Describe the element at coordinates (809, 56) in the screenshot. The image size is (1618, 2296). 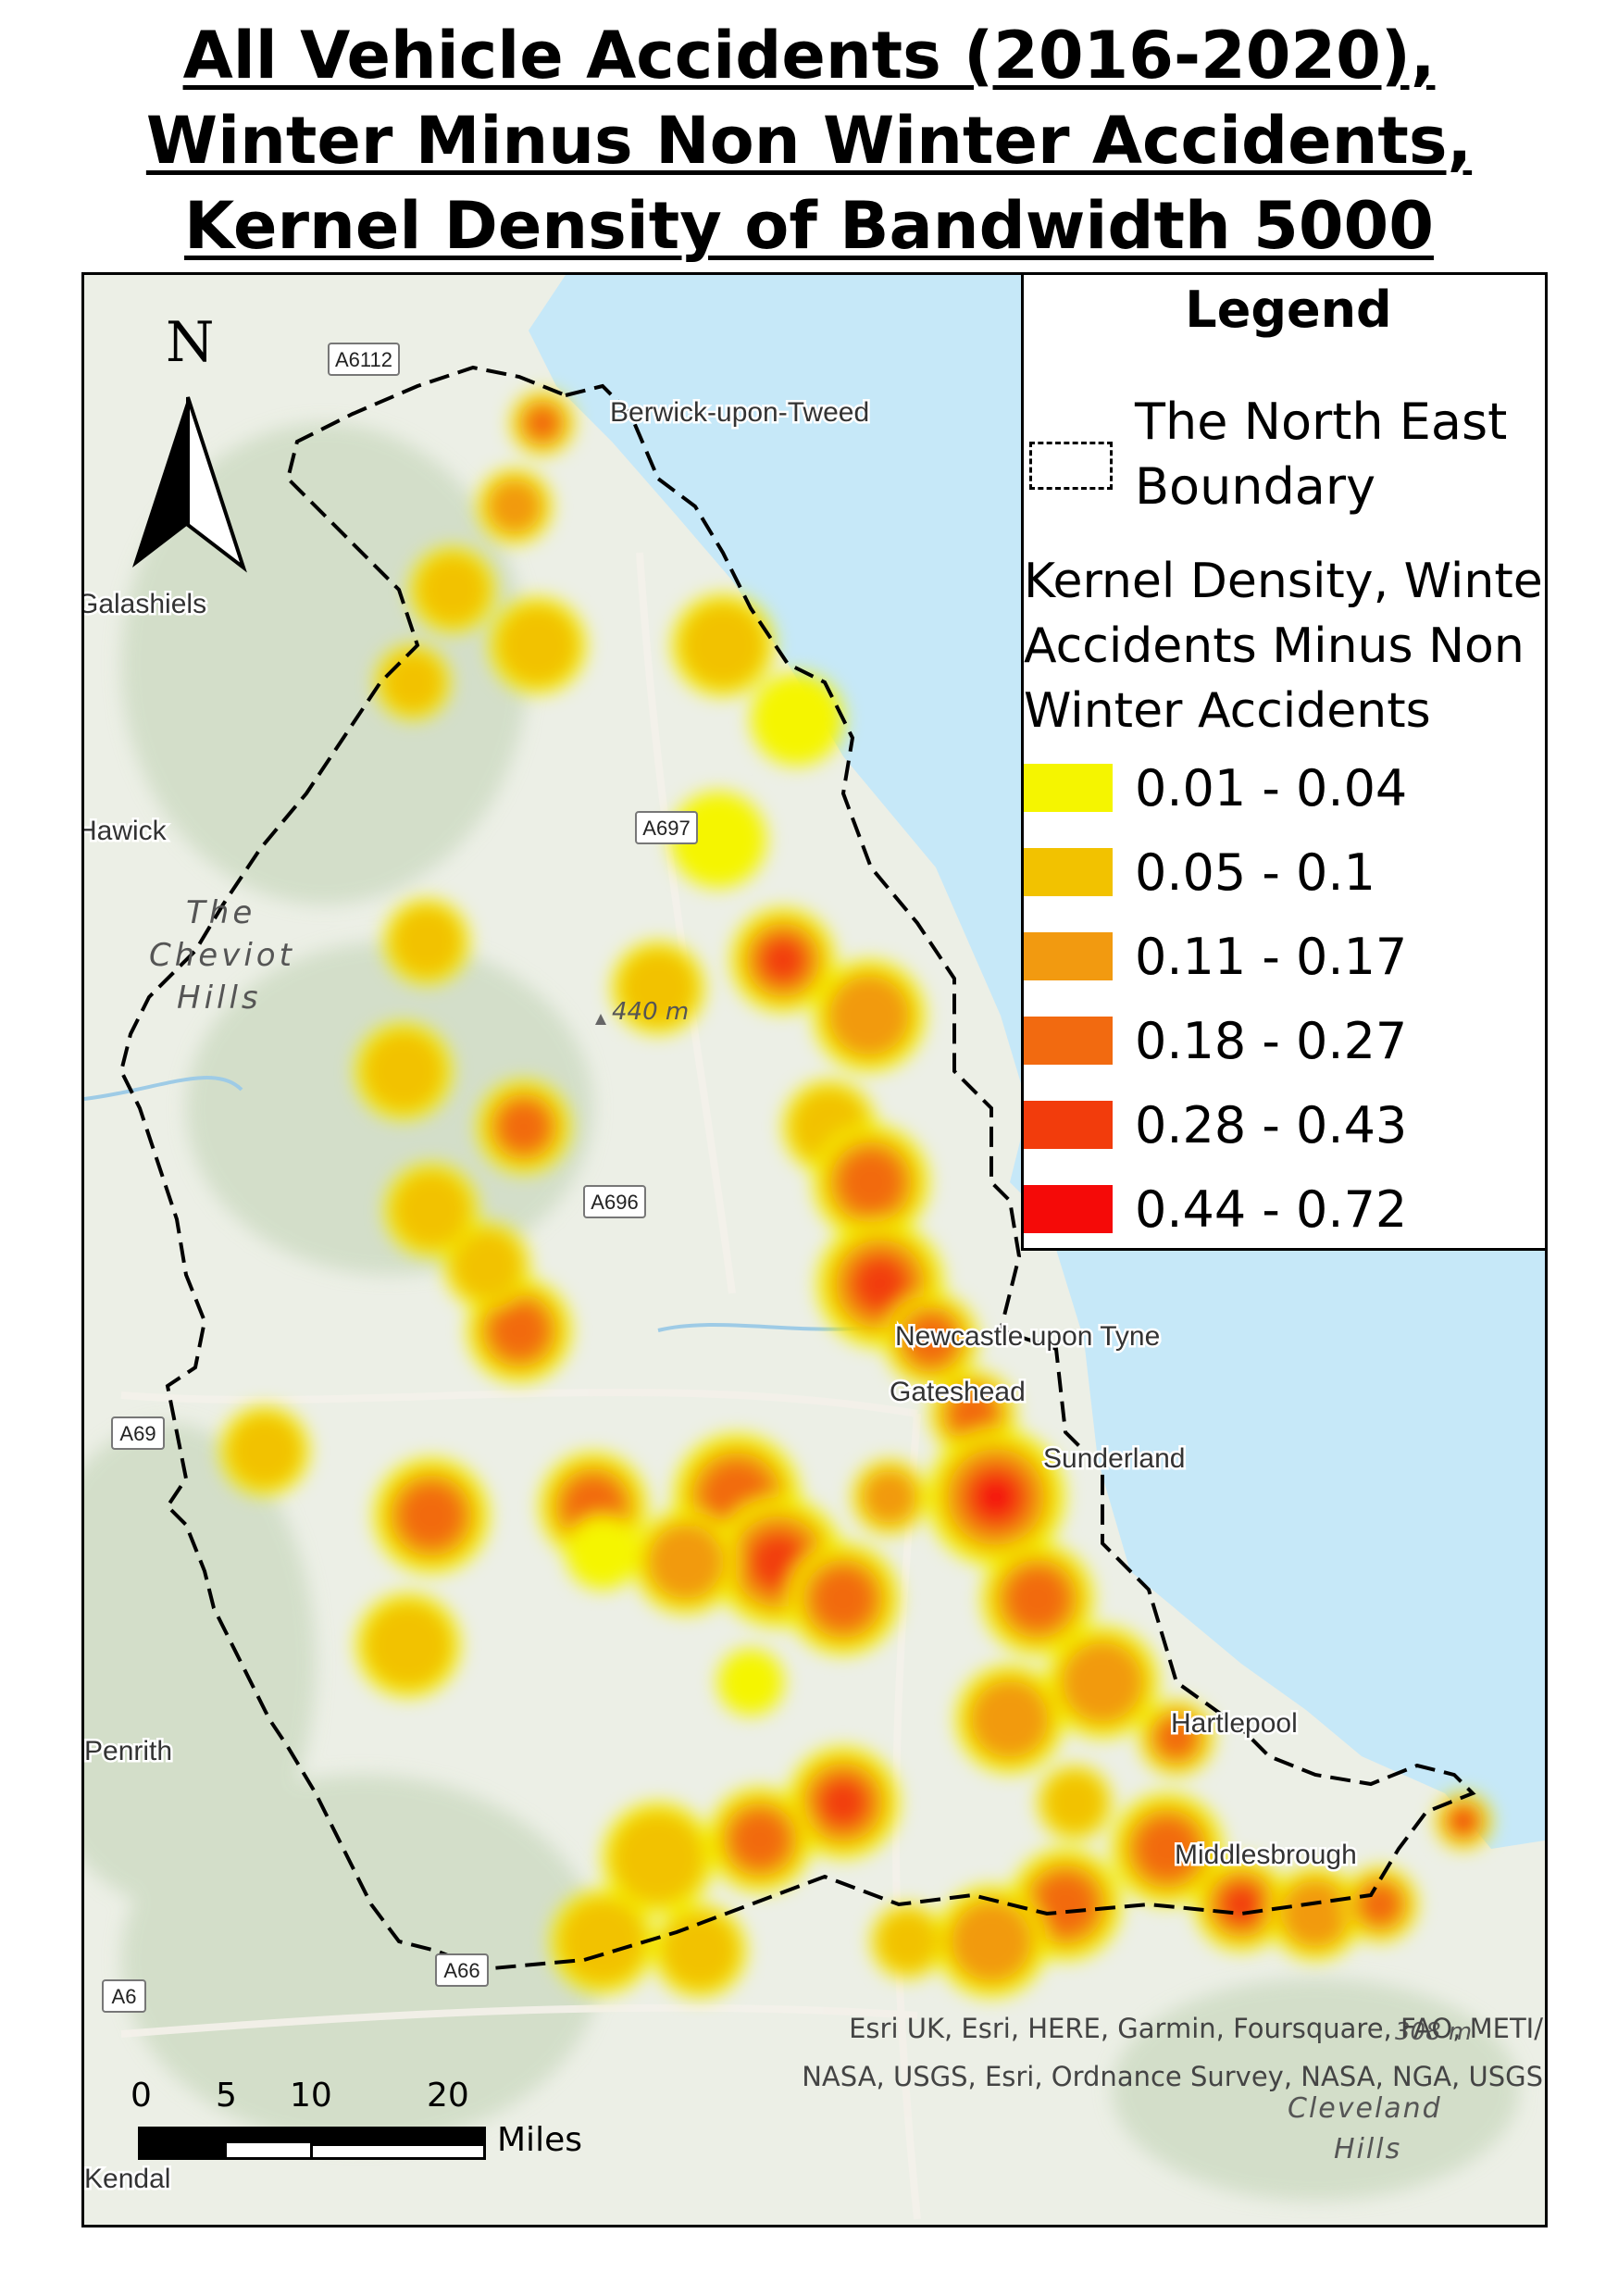
I see `title-line-1: All Vehicle Accidents (2016-2020),` at that location.